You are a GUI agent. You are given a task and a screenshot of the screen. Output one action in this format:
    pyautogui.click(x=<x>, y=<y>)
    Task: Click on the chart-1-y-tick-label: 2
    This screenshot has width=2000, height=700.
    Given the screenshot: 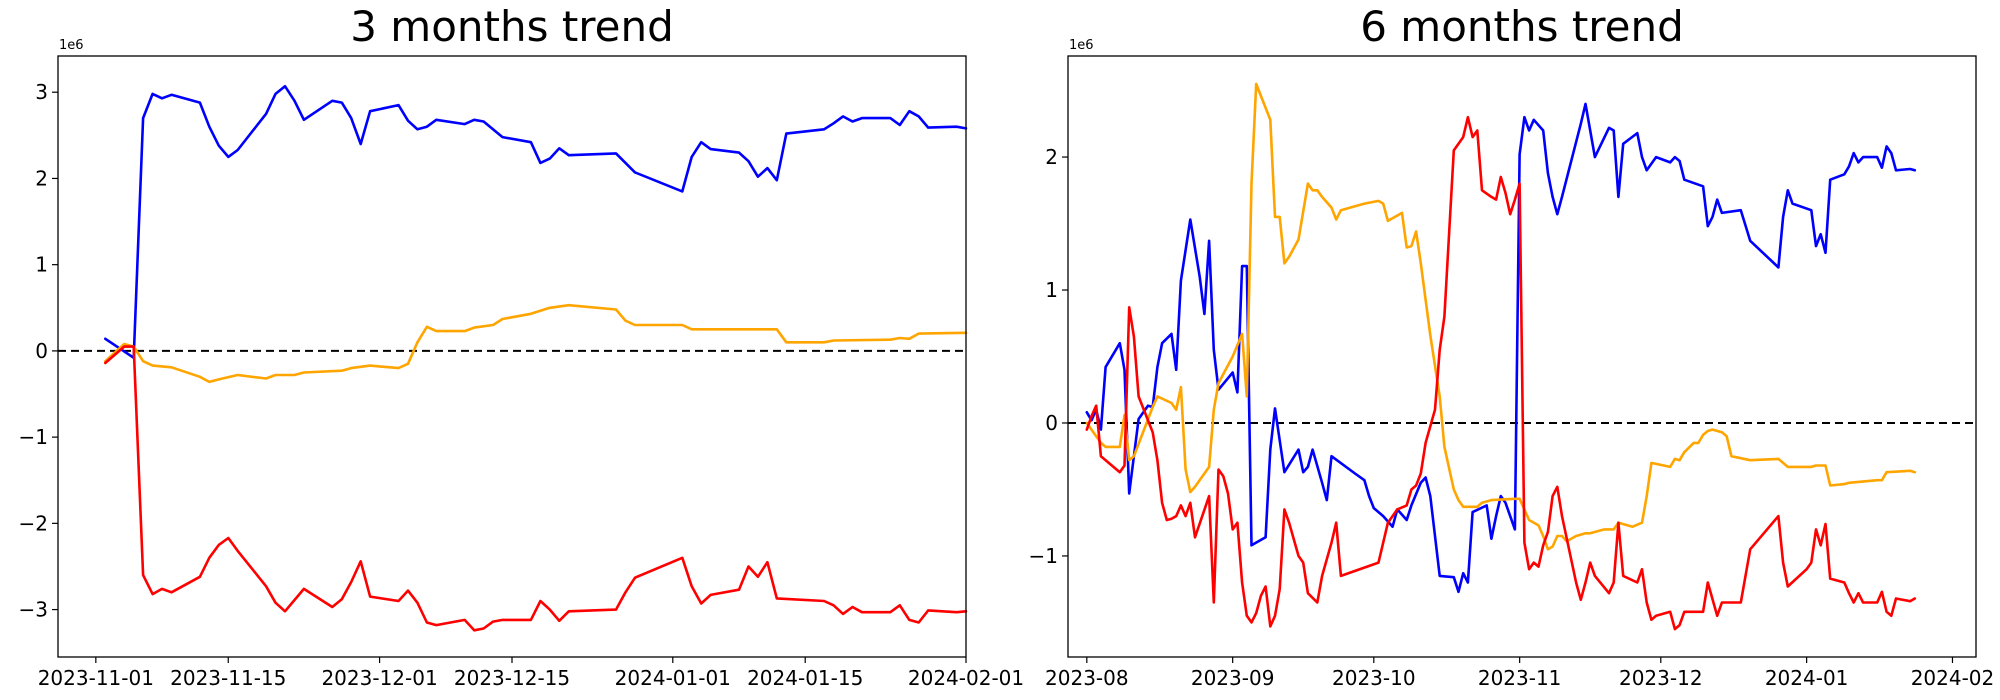 What is the action you would take?
    pyautogui.click(x=41, y=178)
    